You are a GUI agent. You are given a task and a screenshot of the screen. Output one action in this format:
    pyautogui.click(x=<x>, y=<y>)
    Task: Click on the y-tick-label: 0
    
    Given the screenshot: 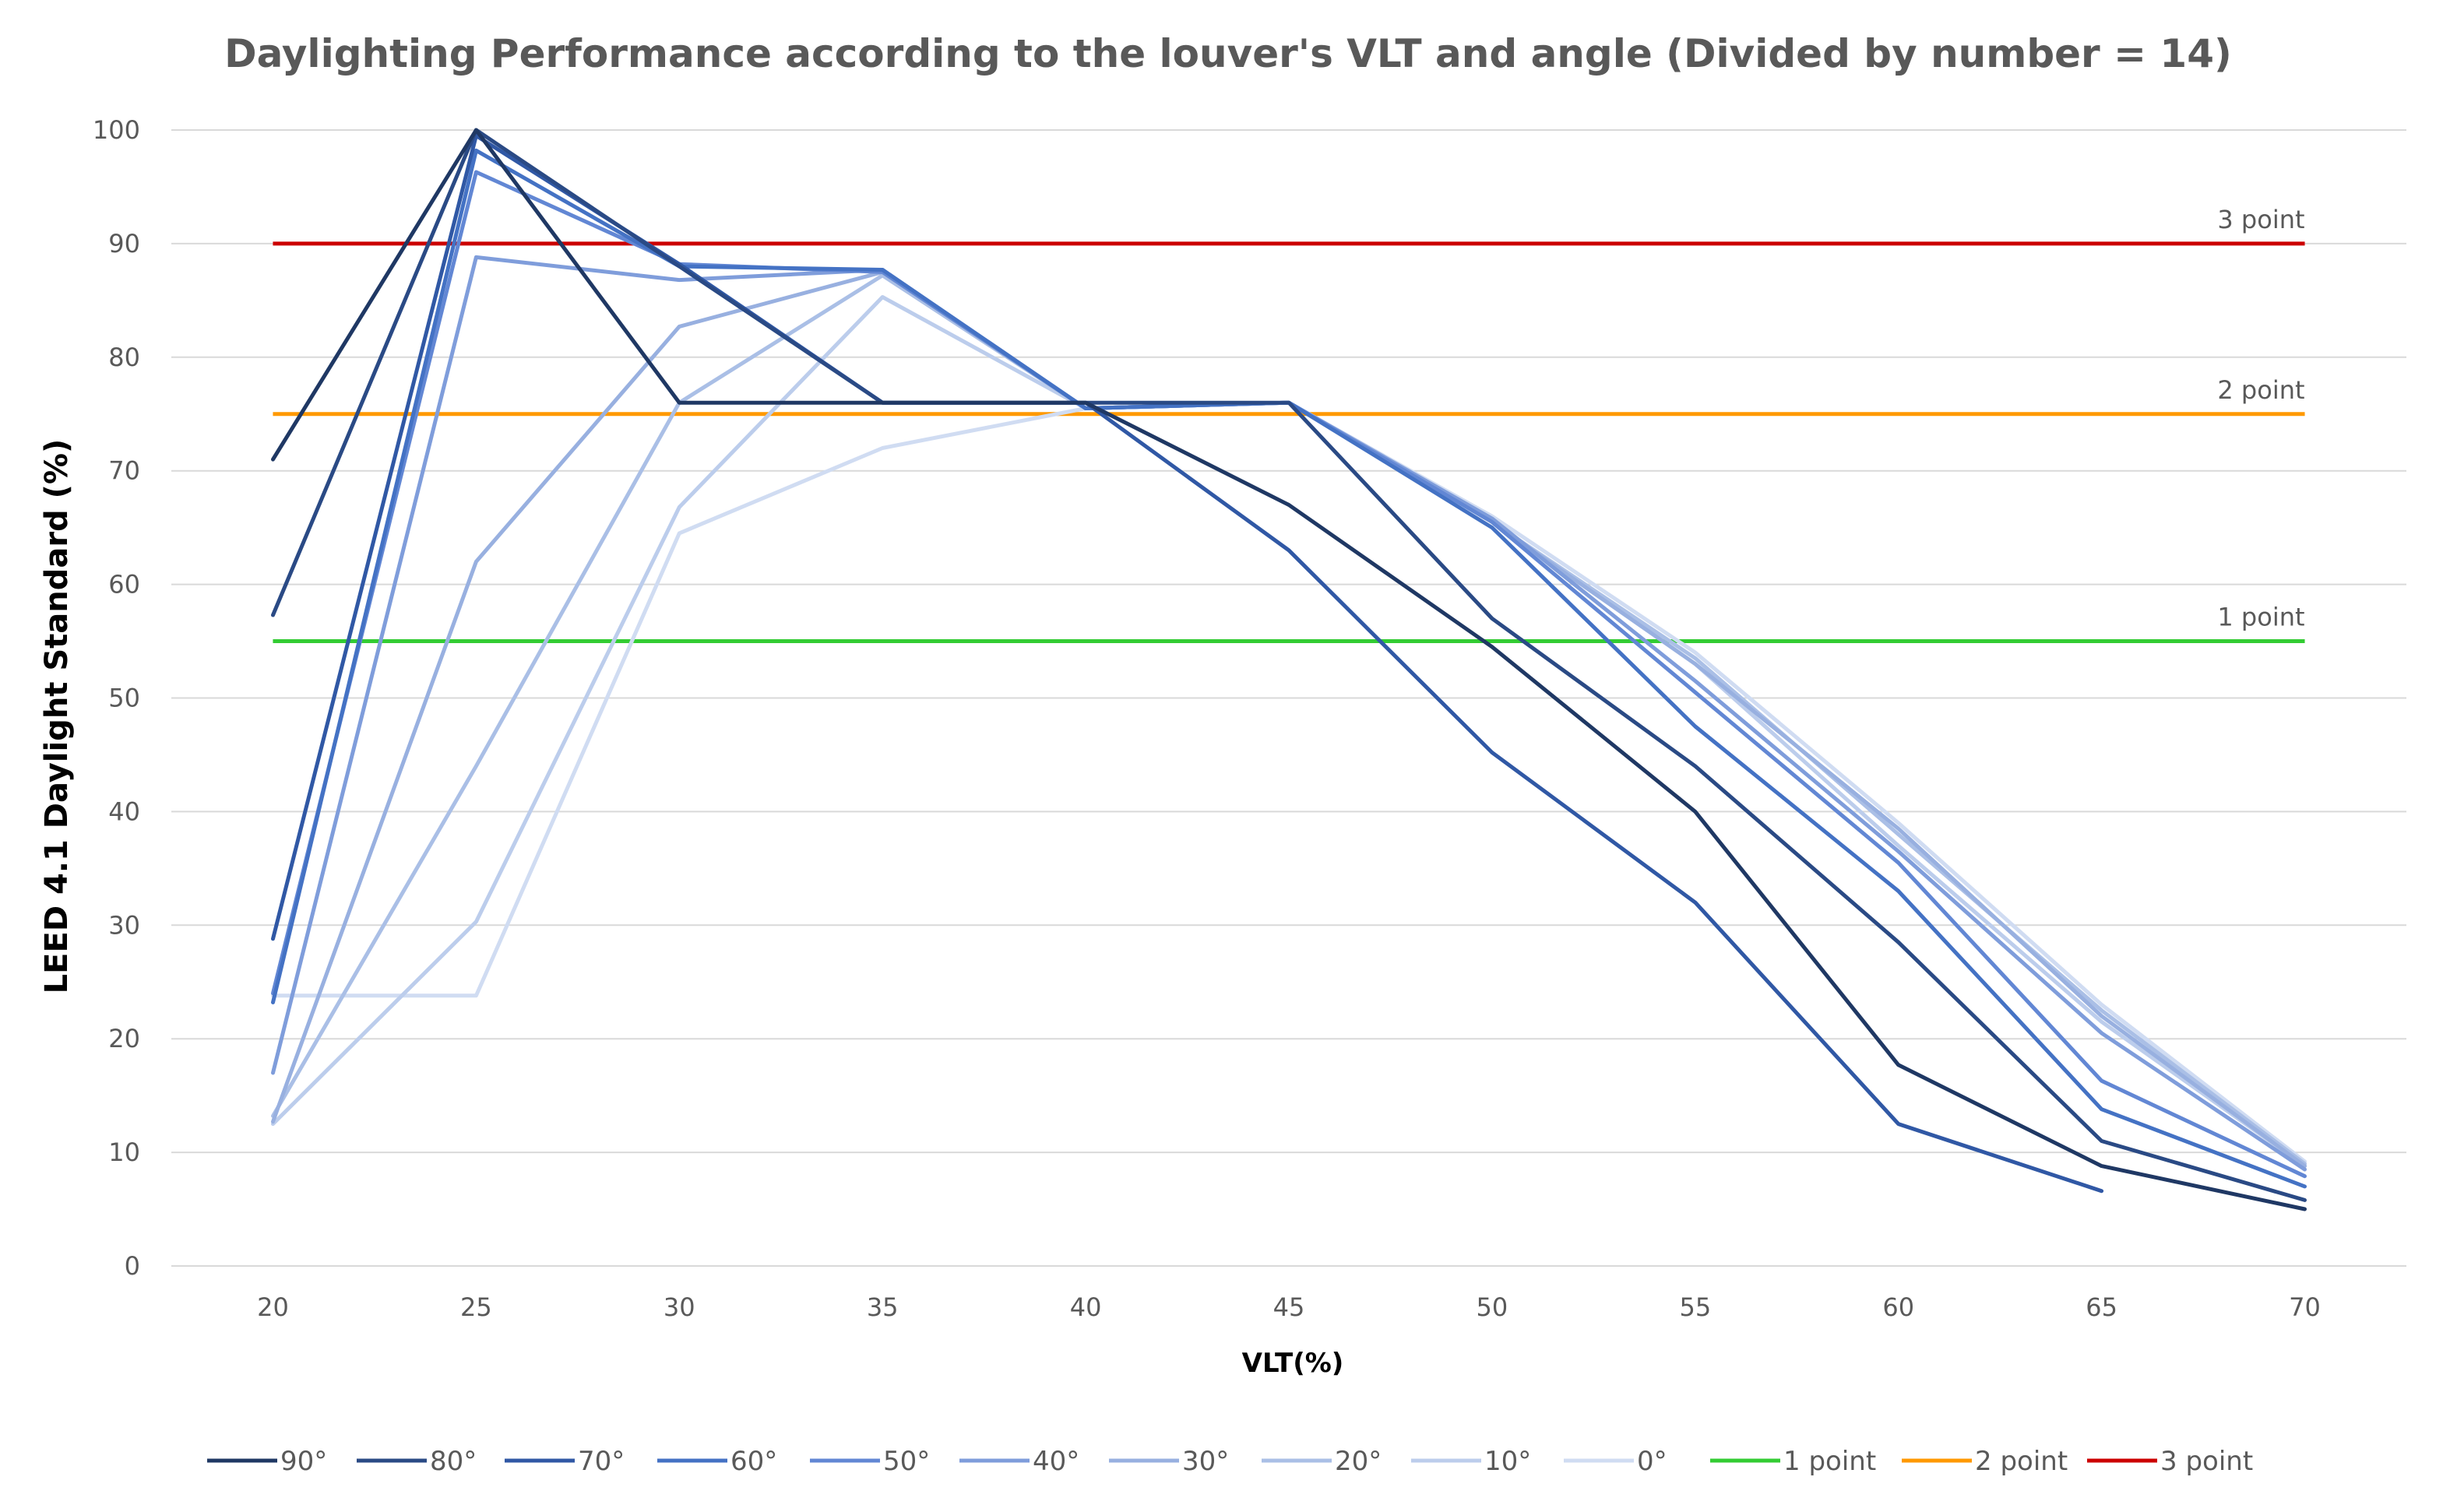 What is the action you would take?
    pyautogui.click(x=132, y=1266)
    